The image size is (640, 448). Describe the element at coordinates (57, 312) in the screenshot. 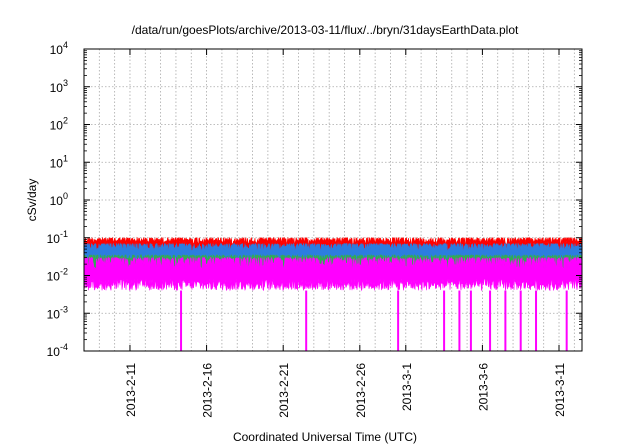

I see `y-tick-label: 10⁻³` at that location.